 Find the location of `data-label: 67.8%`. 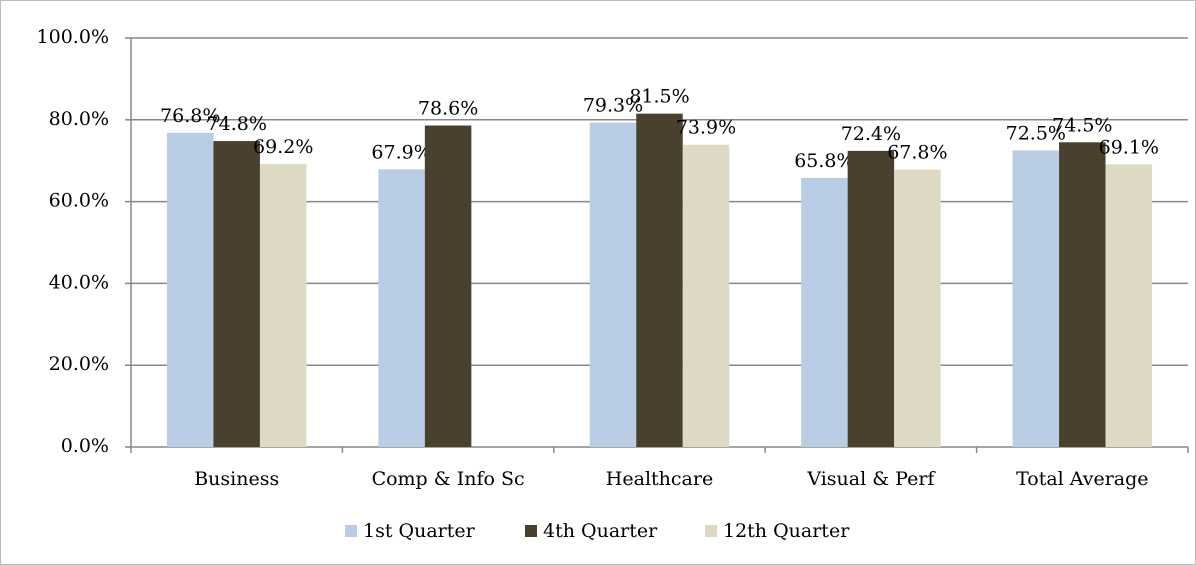

data-label: 67.8% is located at coordinates (917, 153).